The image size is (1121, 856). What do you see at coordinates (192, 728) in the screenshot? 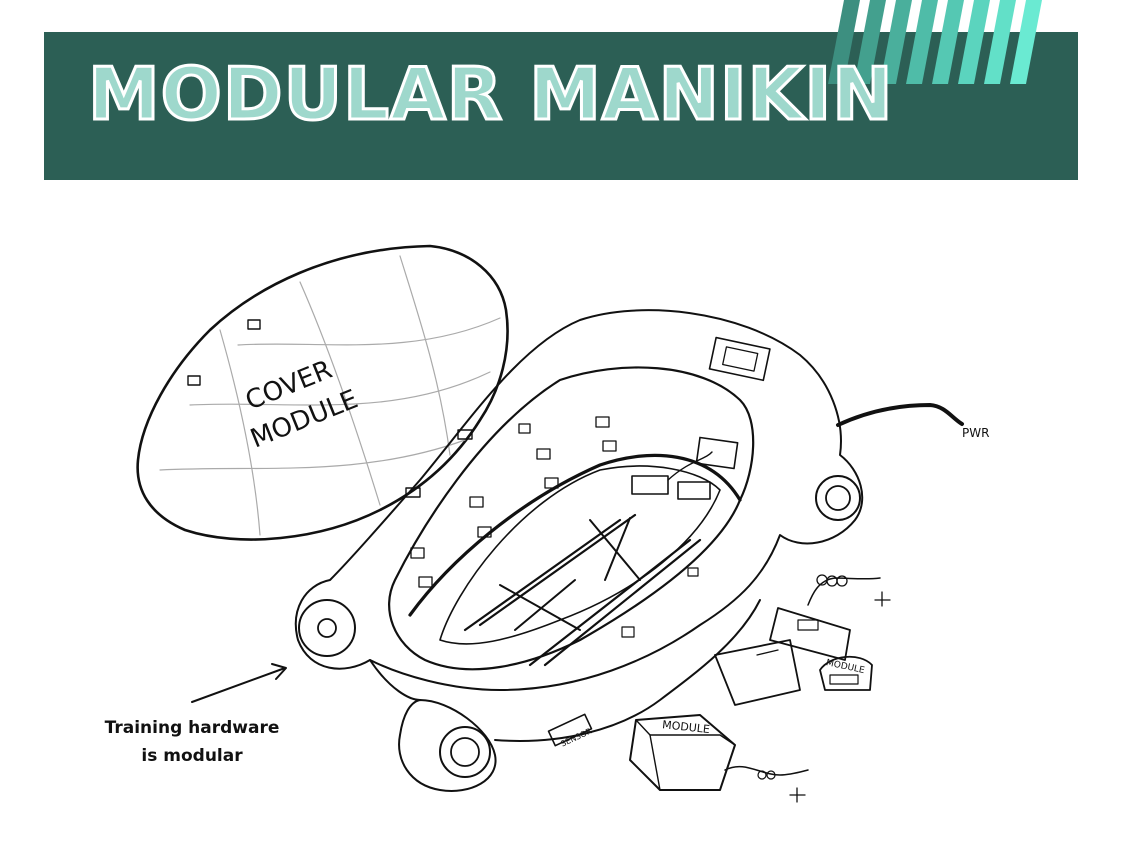
I see `caption-line-1: Training hardware` at bounding box center [192, 728].